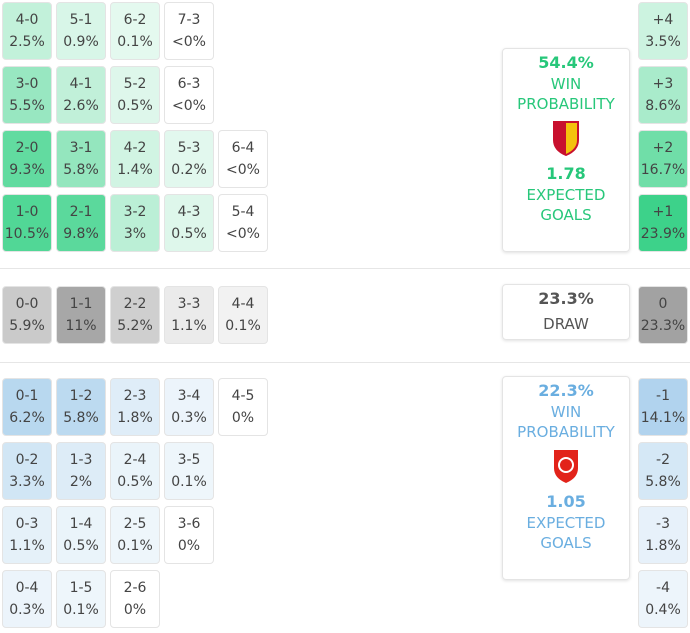 This screenshot has width=690, height=633. What do you see at coordinates (81, 170) in the screenshot?
I see `probability: 5.8%` at bounding box center [81, 170].